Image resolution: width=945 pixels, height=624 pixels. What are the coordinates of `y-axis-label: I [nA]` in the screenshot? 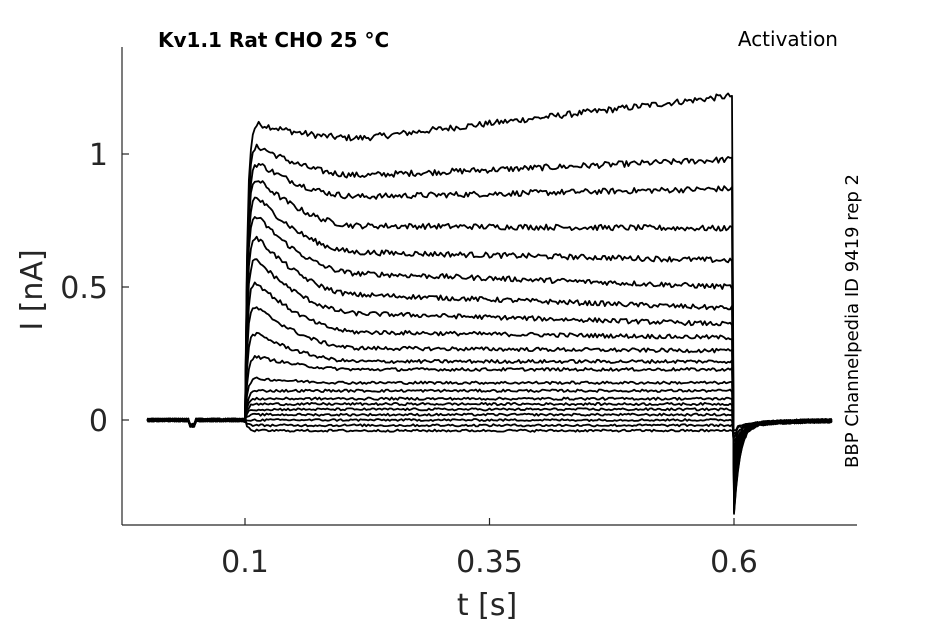 It's located at (32, 289).